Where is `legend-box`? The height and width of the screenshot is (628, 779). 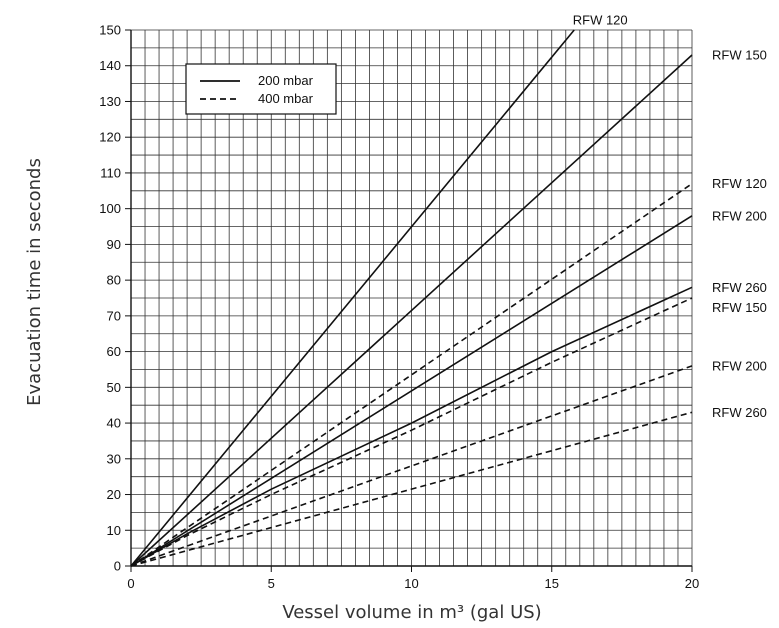 legend-box is located at coordinates (261, 89).